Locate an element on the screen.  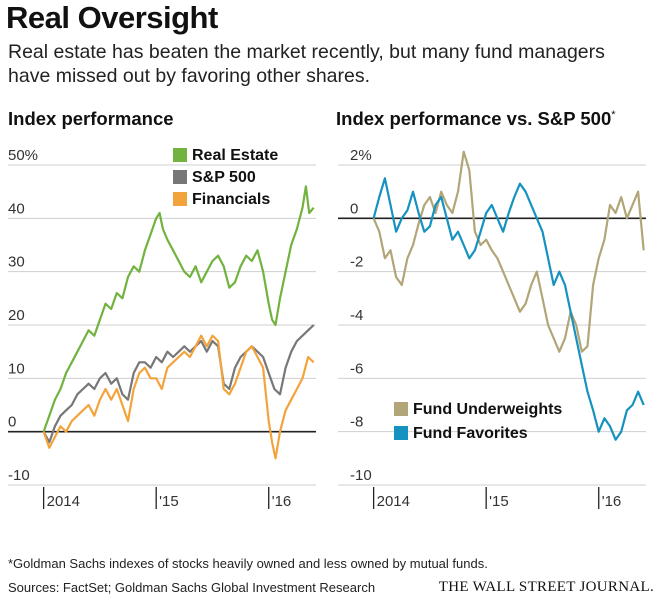
right-chart-title: Index performance vs. S&P 500* is located at coordinates (476, 119).